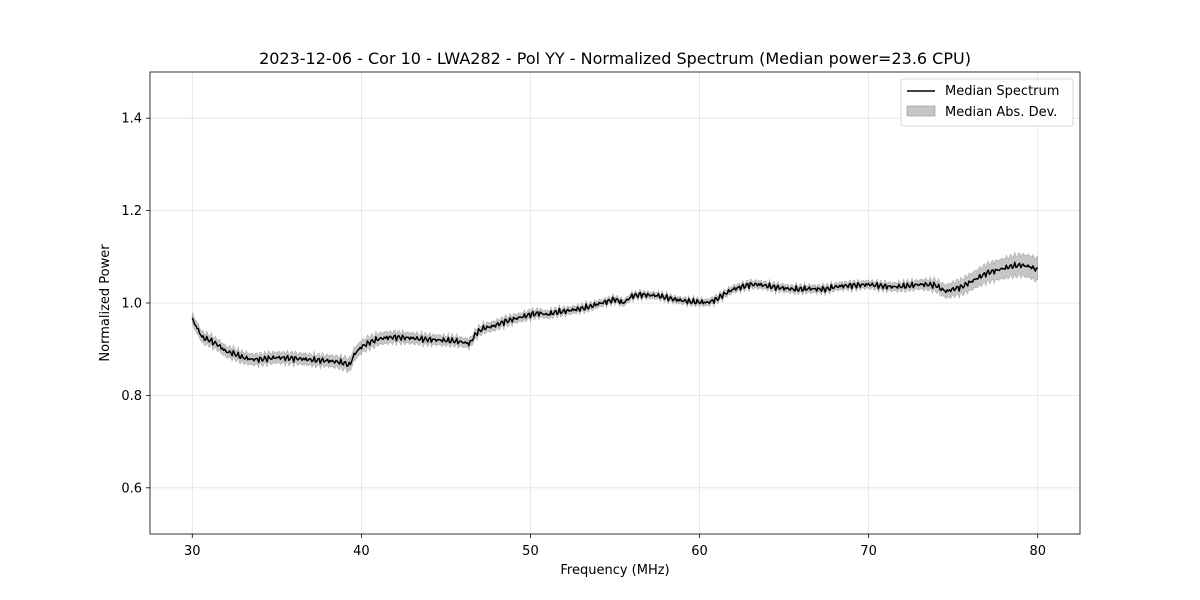 The image size is (1200, 600). I want to click on median-spectrum-line, so click(614, 314).